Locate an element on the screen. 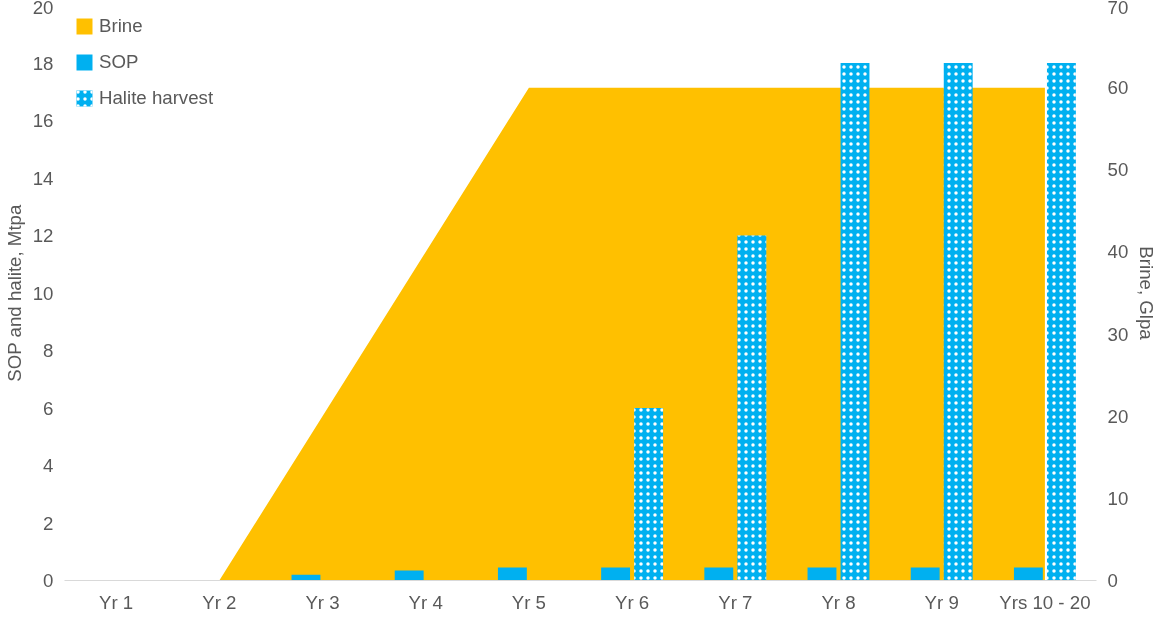 The image size is (1169, 623). y2-tick-label: 0 is located at coordinates (1112, 580).